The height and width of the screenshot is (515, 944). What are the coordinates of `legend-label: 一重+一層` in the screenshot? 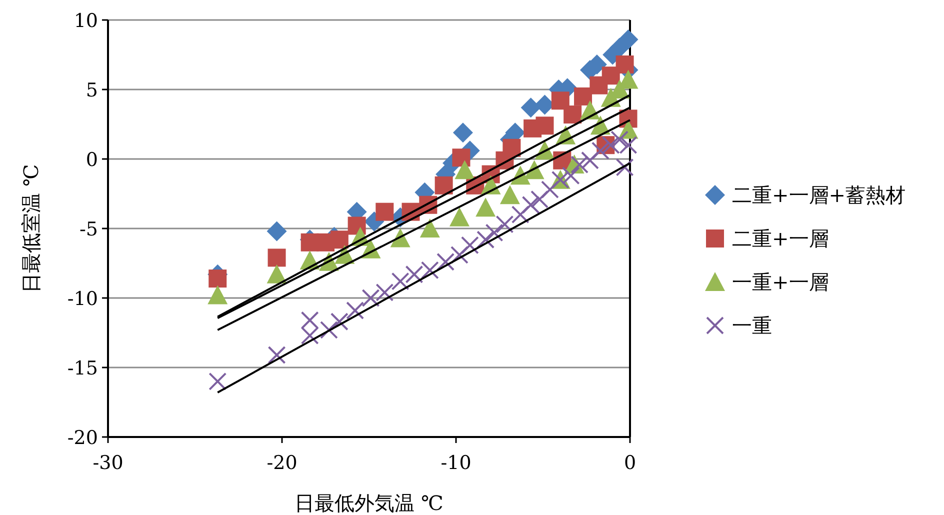 It's located at (780, 282).